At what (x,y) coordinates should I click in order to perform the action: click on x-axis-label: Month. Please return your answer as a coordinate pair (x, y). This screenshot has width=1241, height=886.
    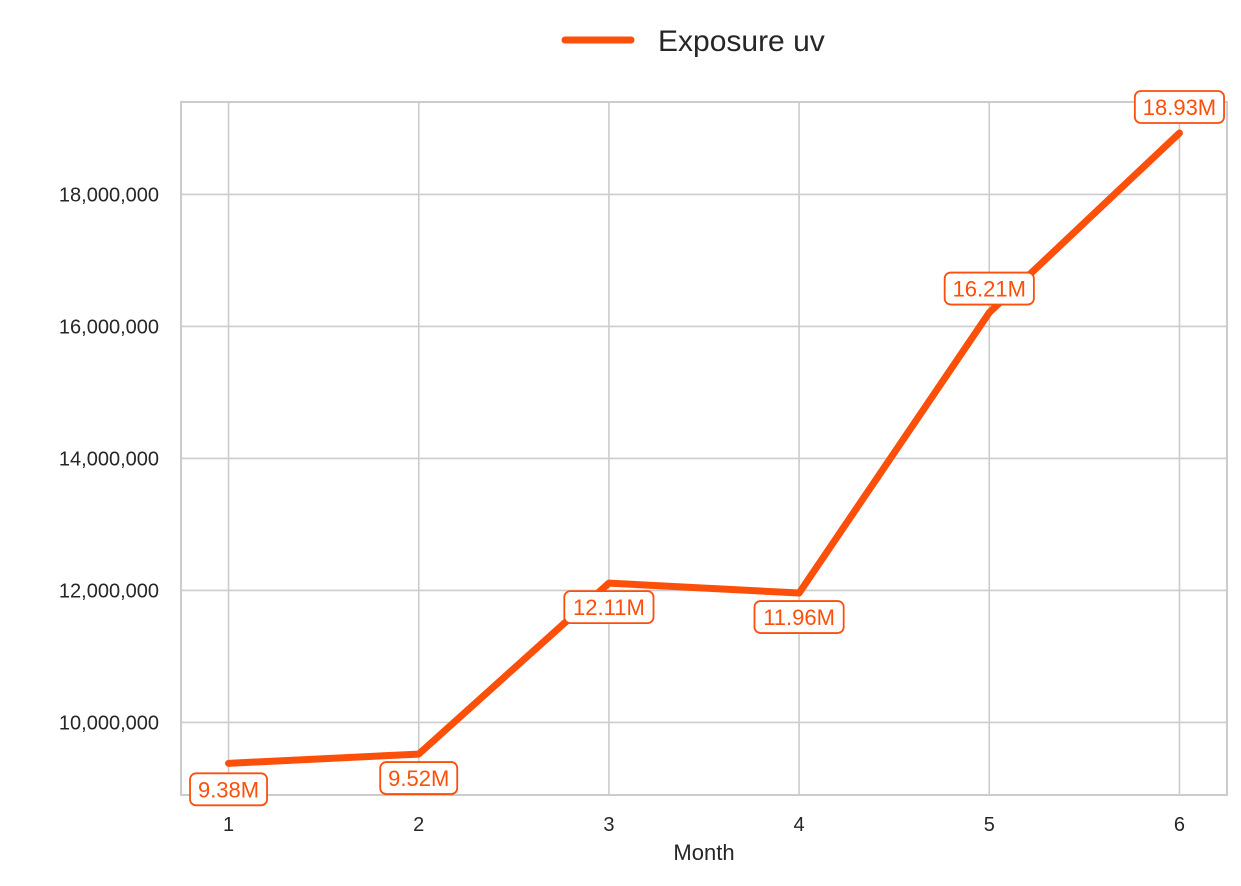
    Looking at the image, I should click on (703, 852).